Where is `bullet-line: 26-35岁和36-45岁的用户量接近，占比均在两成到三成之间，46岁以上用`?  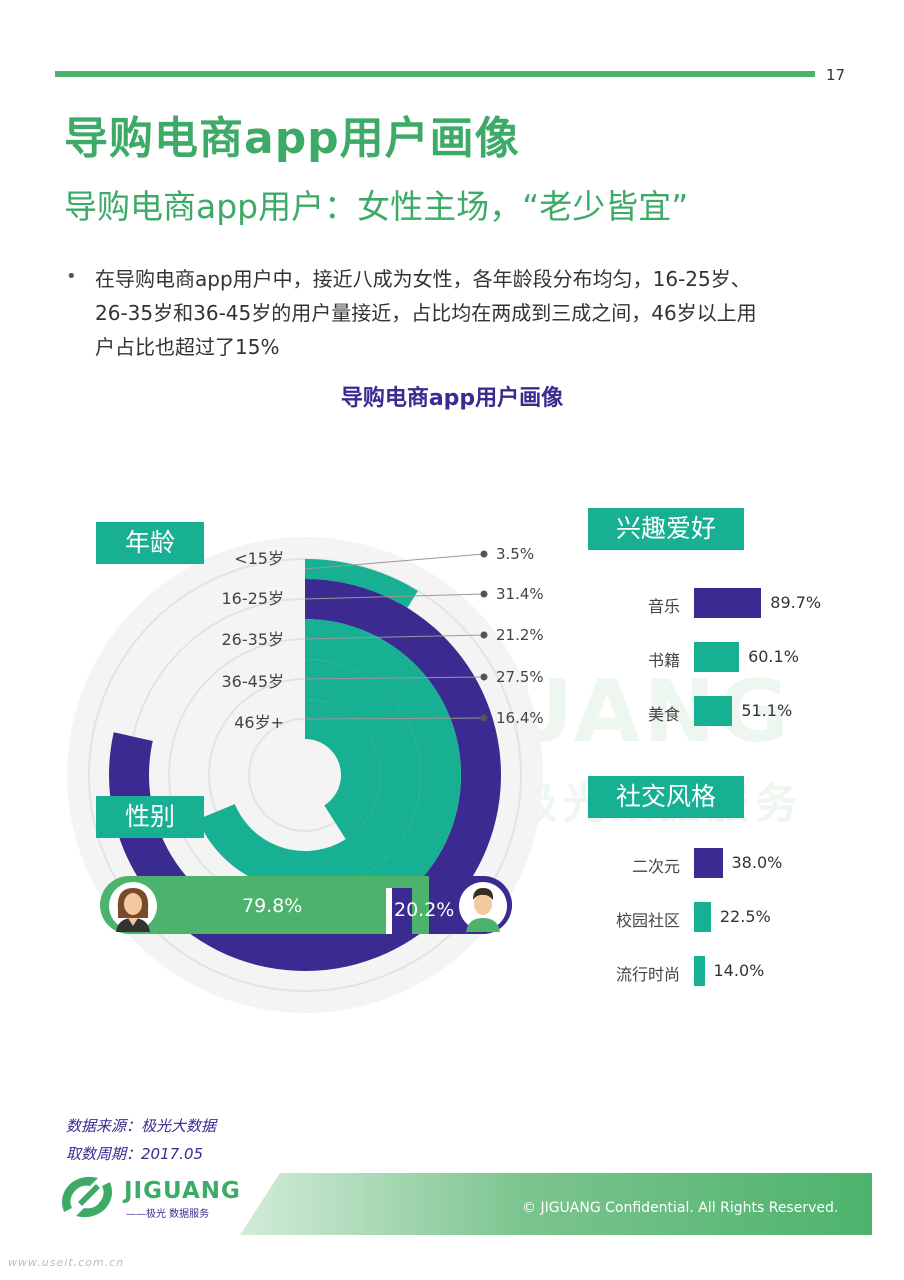
bullet-line: 26-35岁和36-45岁的用户量接近，占比均在两成到三成之间，46岁以上用 is located at coordinates (426, 313).